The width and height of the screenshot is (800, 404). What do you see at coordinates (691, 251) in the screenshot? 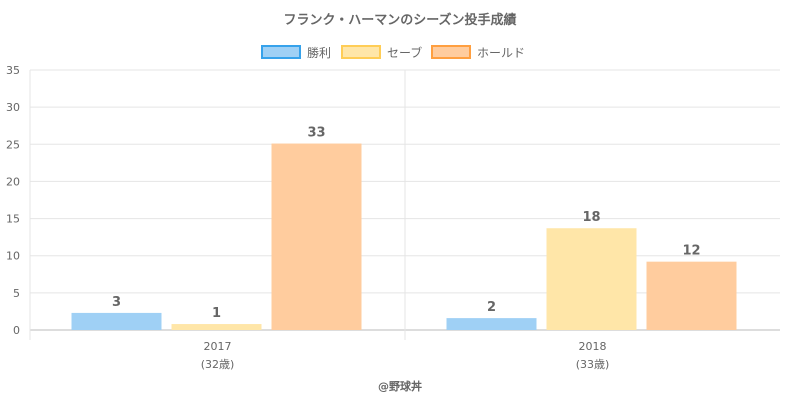
I see `bar-value-label: 12` at bounding box center [691, 251].